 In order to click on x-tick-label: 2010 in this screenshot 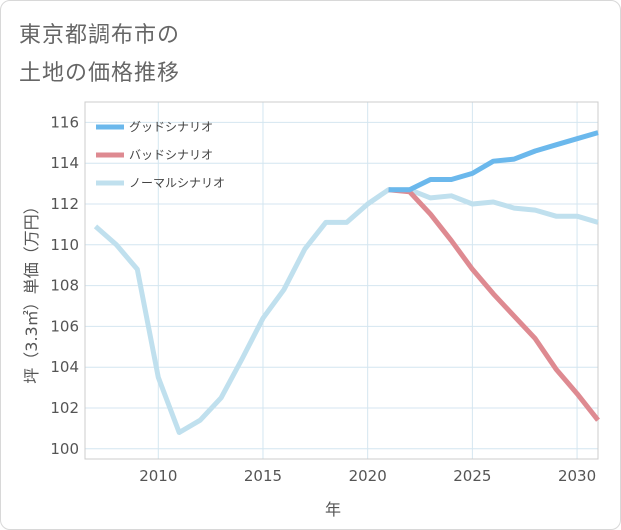, I will do `click(158, 476)`.